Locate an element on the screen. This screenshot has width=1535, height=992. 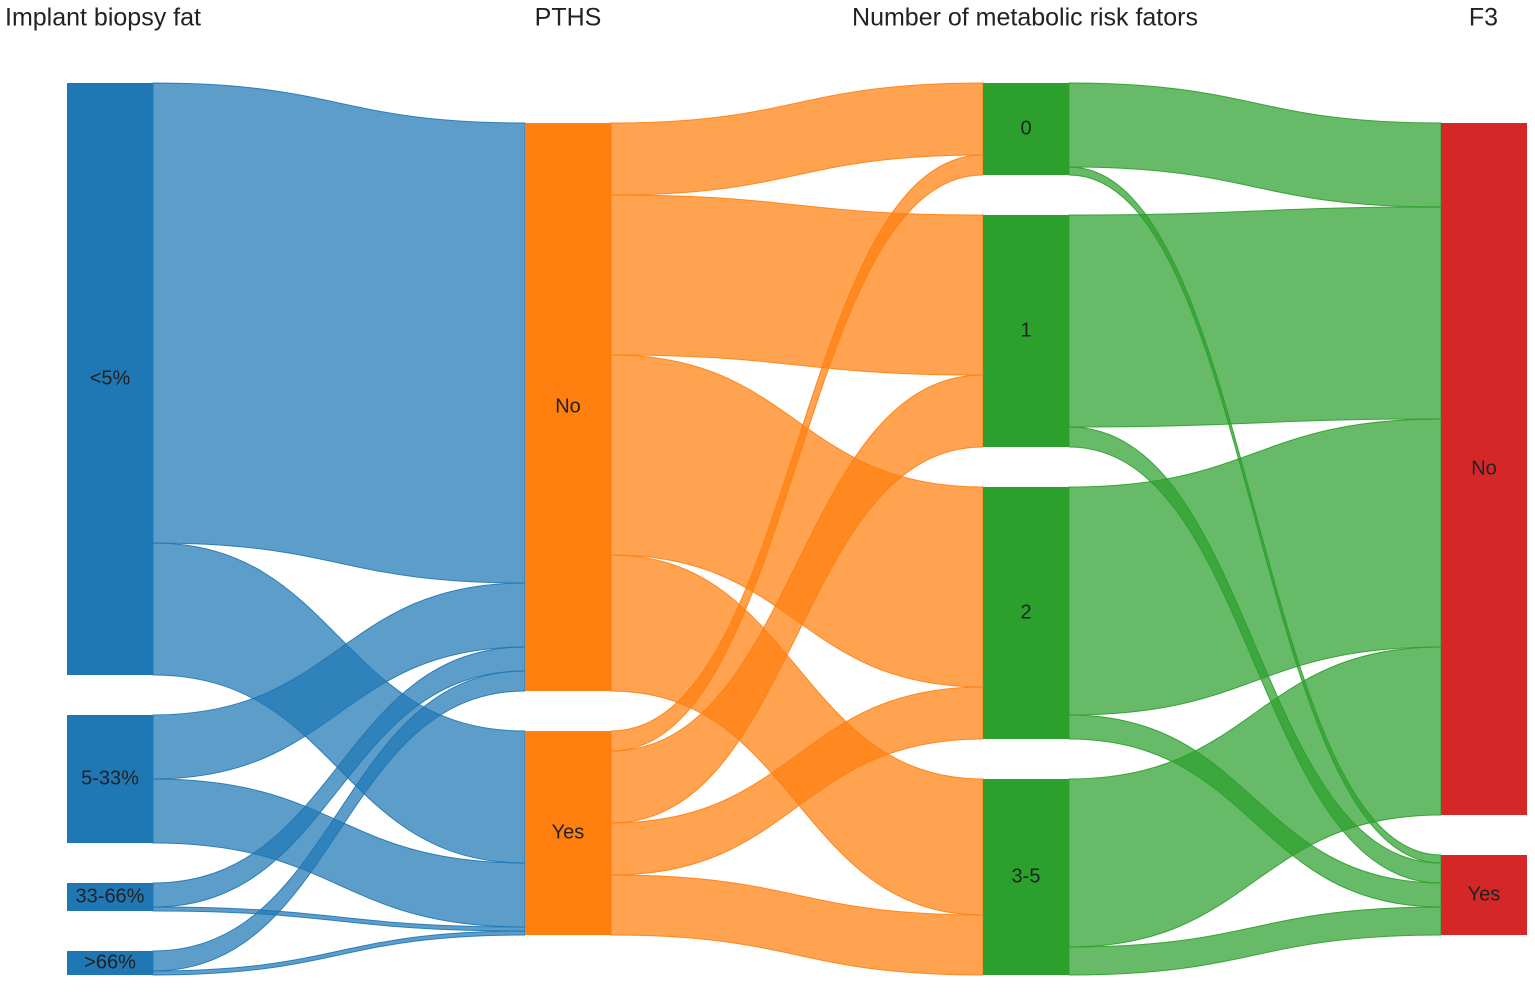
column-title: F3 is located at coordinates (1483, 18).